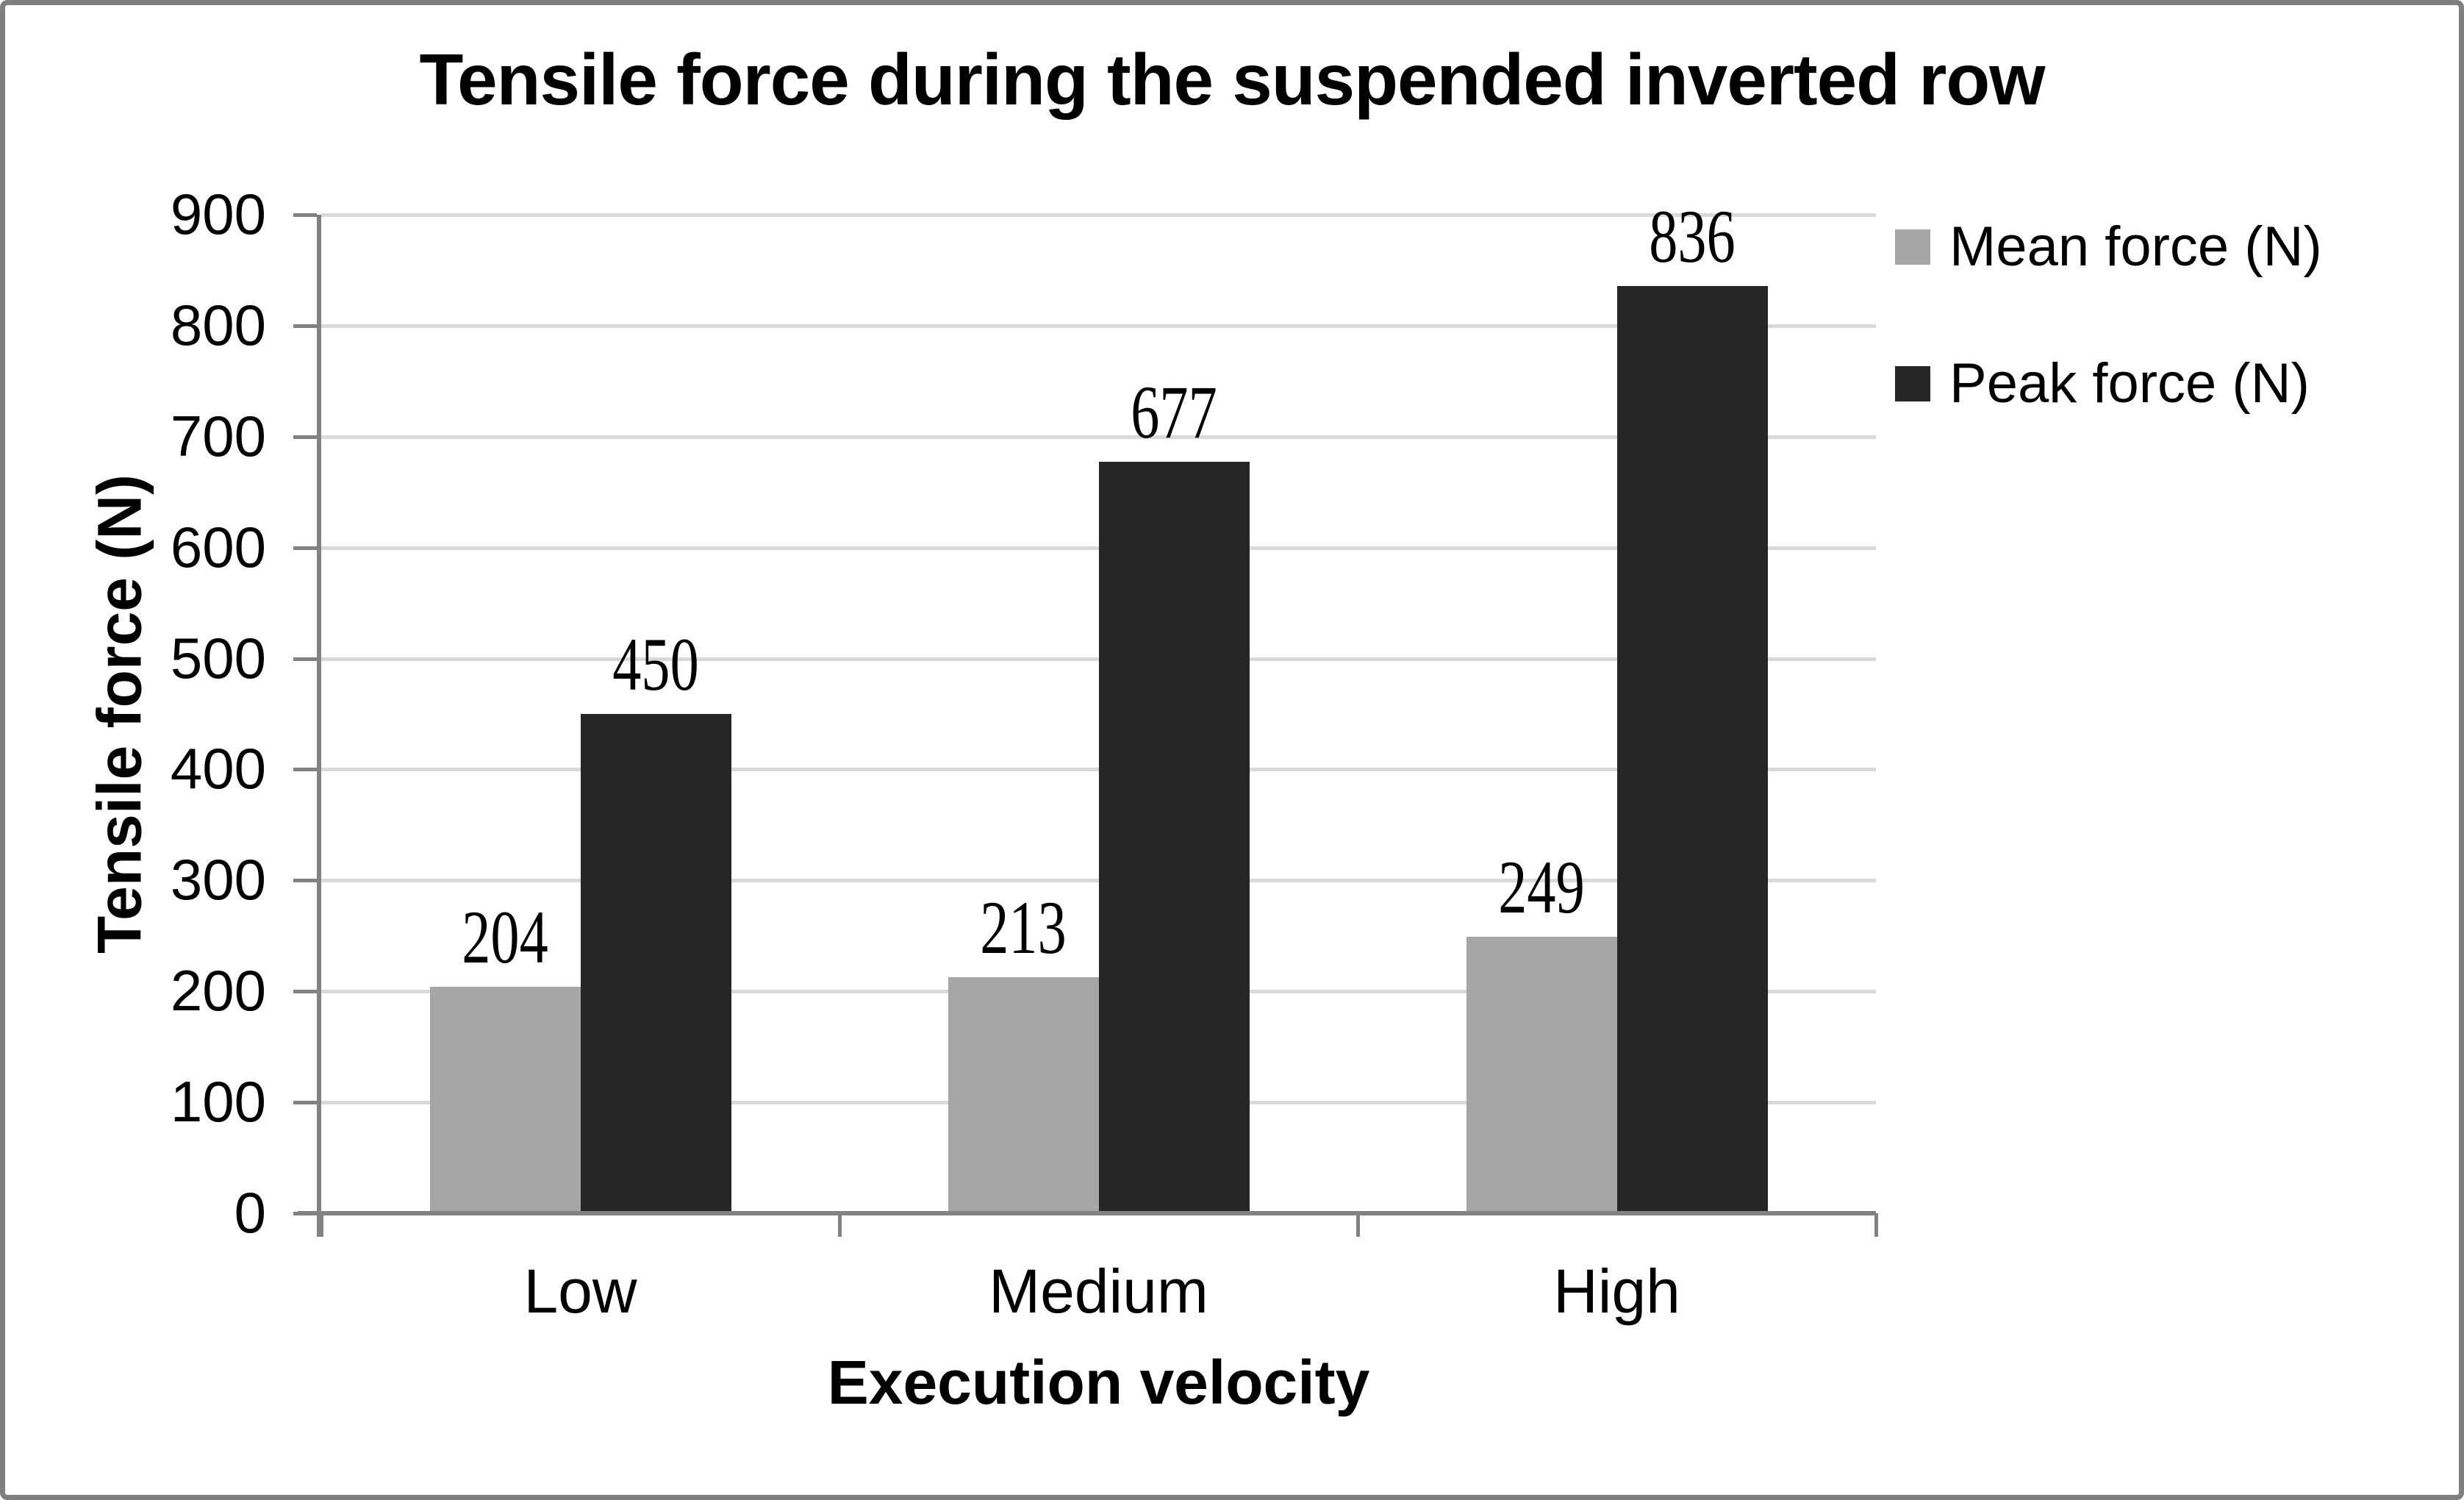  What do you see at coordinates (319, 726) in the screenshot?
I see `y-axis-line` at bounding box center [319, 726].